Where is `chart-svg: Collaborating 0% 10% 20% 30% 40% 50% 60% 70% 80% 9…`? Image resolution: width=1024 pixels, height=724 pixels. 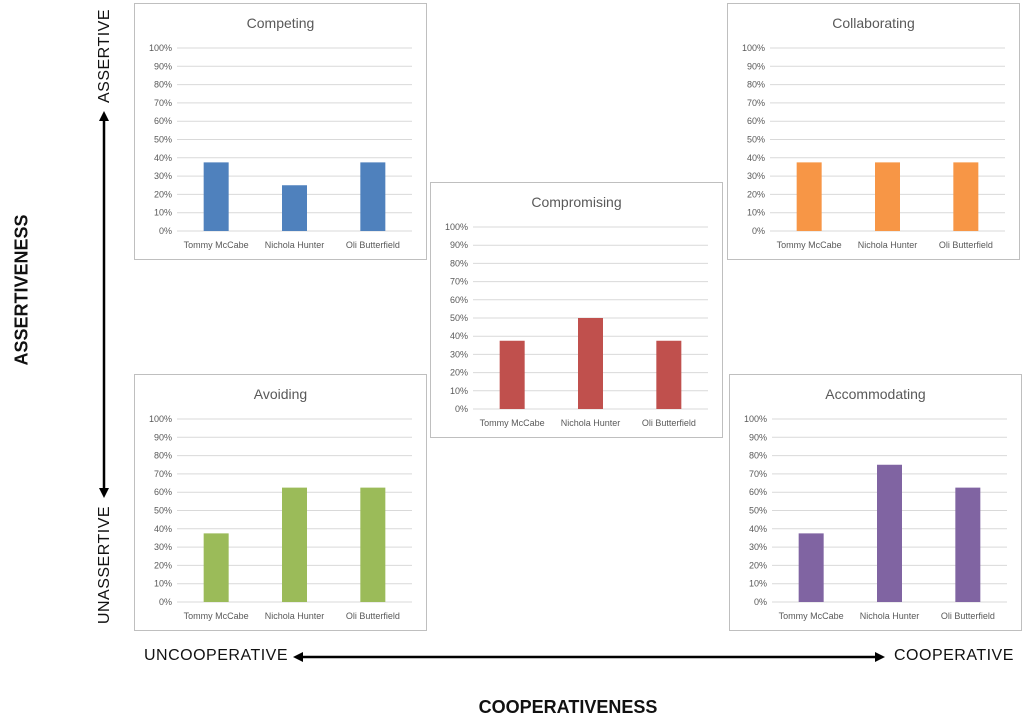
chart-svg: Collaborating 0% 10% 20% 30% 40% 50% 60% 70% 80% 9… is located at coordinates (873, 132).